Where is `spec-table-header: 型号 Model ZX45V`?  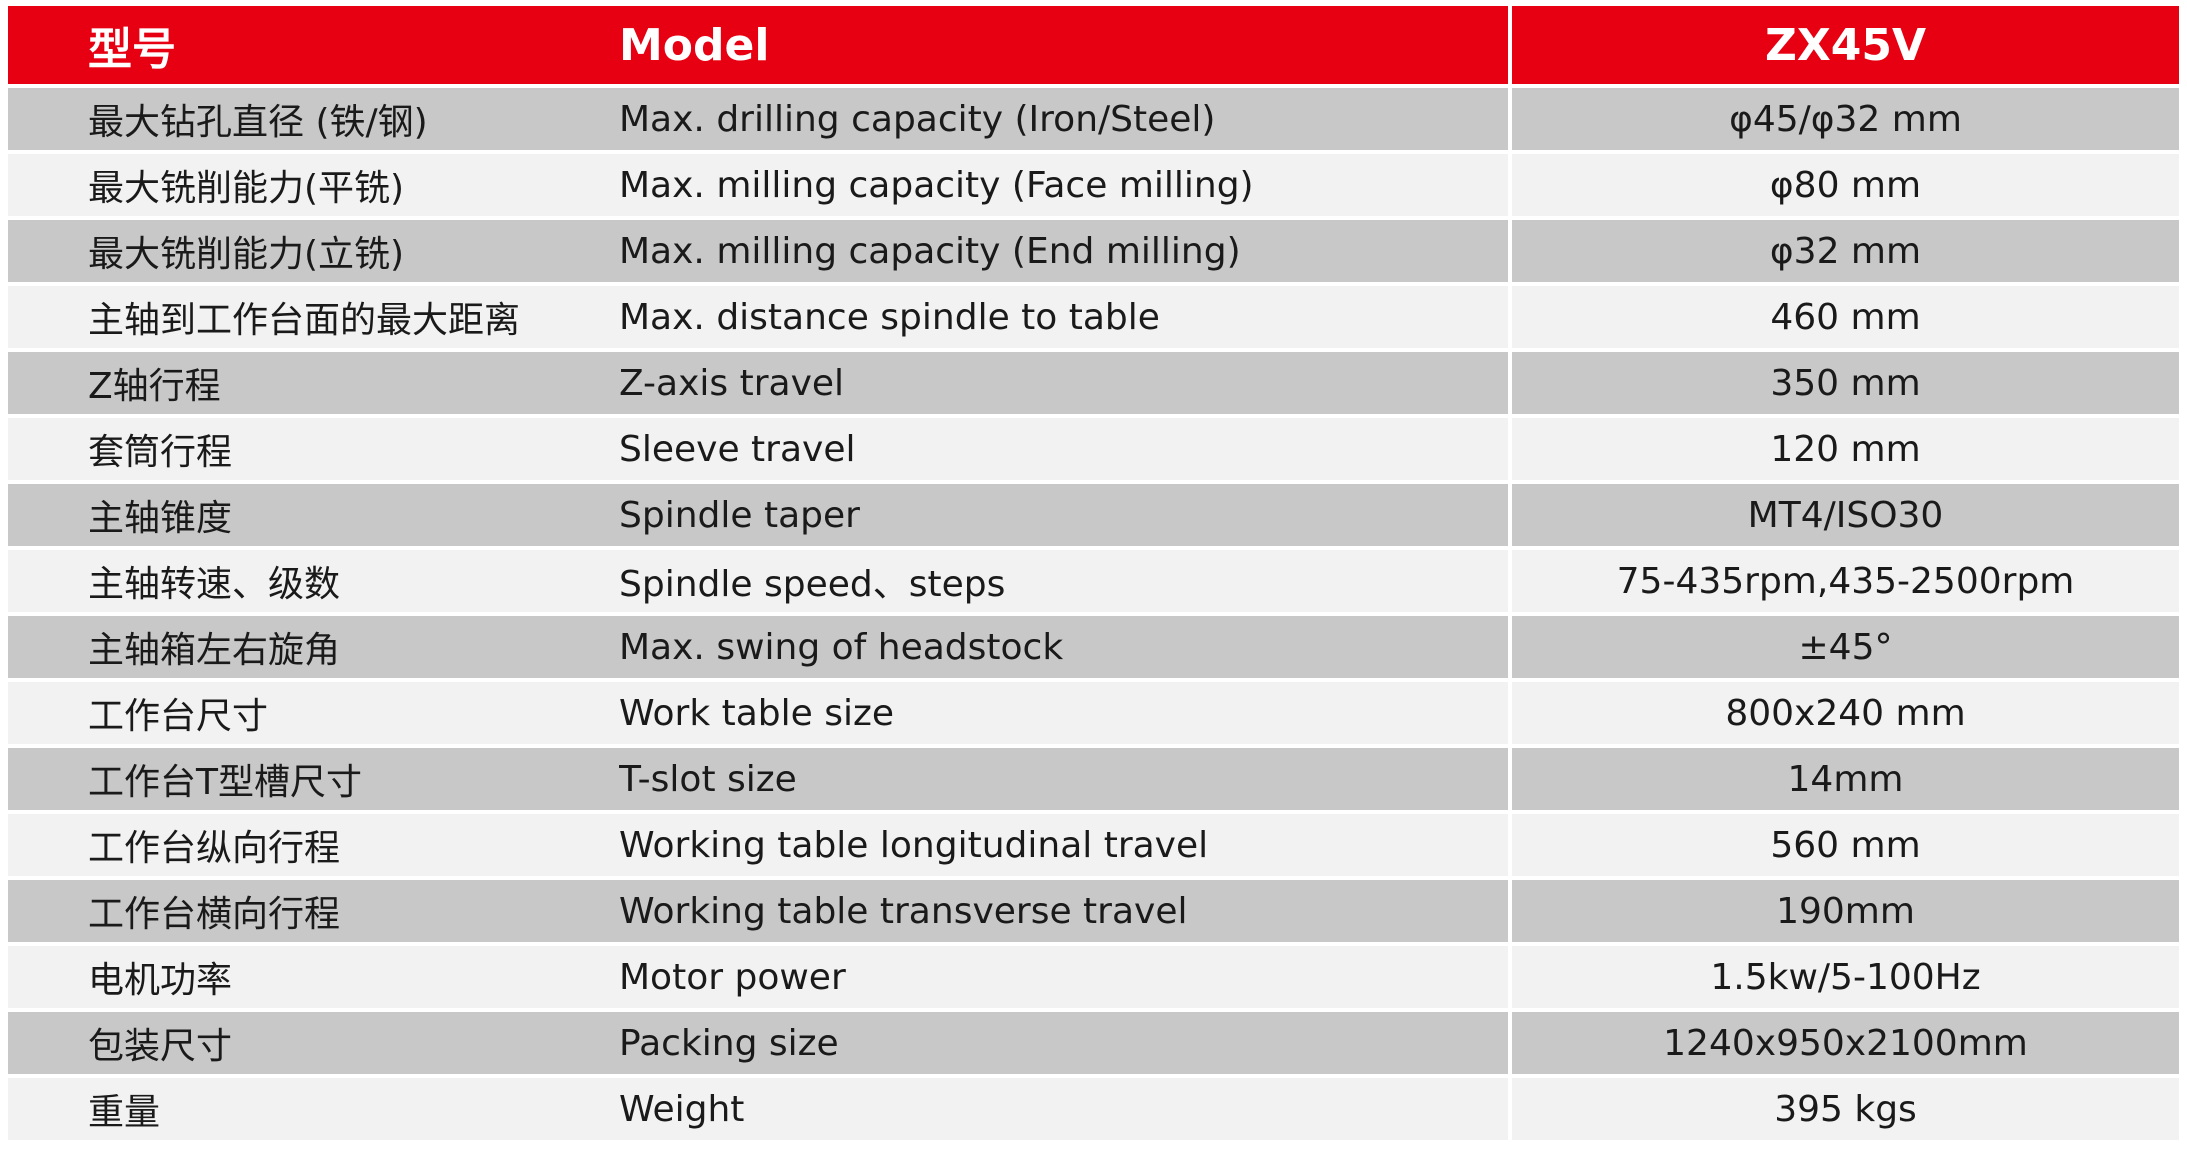
spec-table-header: 型号 Model ZX45V is located at coordinates (1093, 45).